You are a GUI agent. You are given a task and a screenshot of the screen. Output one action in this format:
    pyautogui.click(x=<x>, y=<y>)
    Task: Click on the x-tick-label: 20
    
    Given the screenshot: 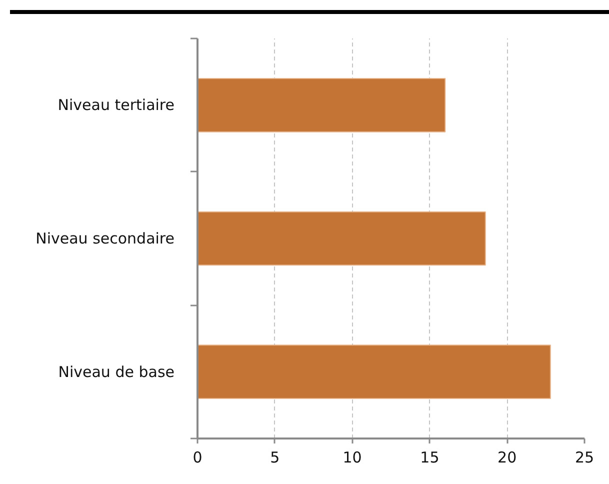 What is the action you would take?
    pyautogui.click(x=507, y=457)
    